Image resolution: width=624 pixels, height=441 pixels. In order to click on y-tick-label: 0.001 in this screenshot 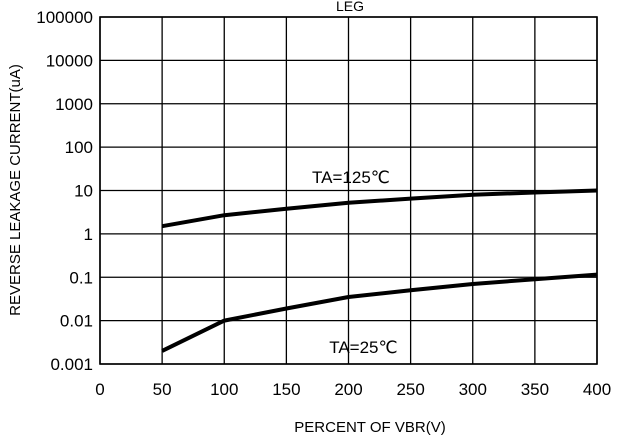, I will do `click(71, 364)`.